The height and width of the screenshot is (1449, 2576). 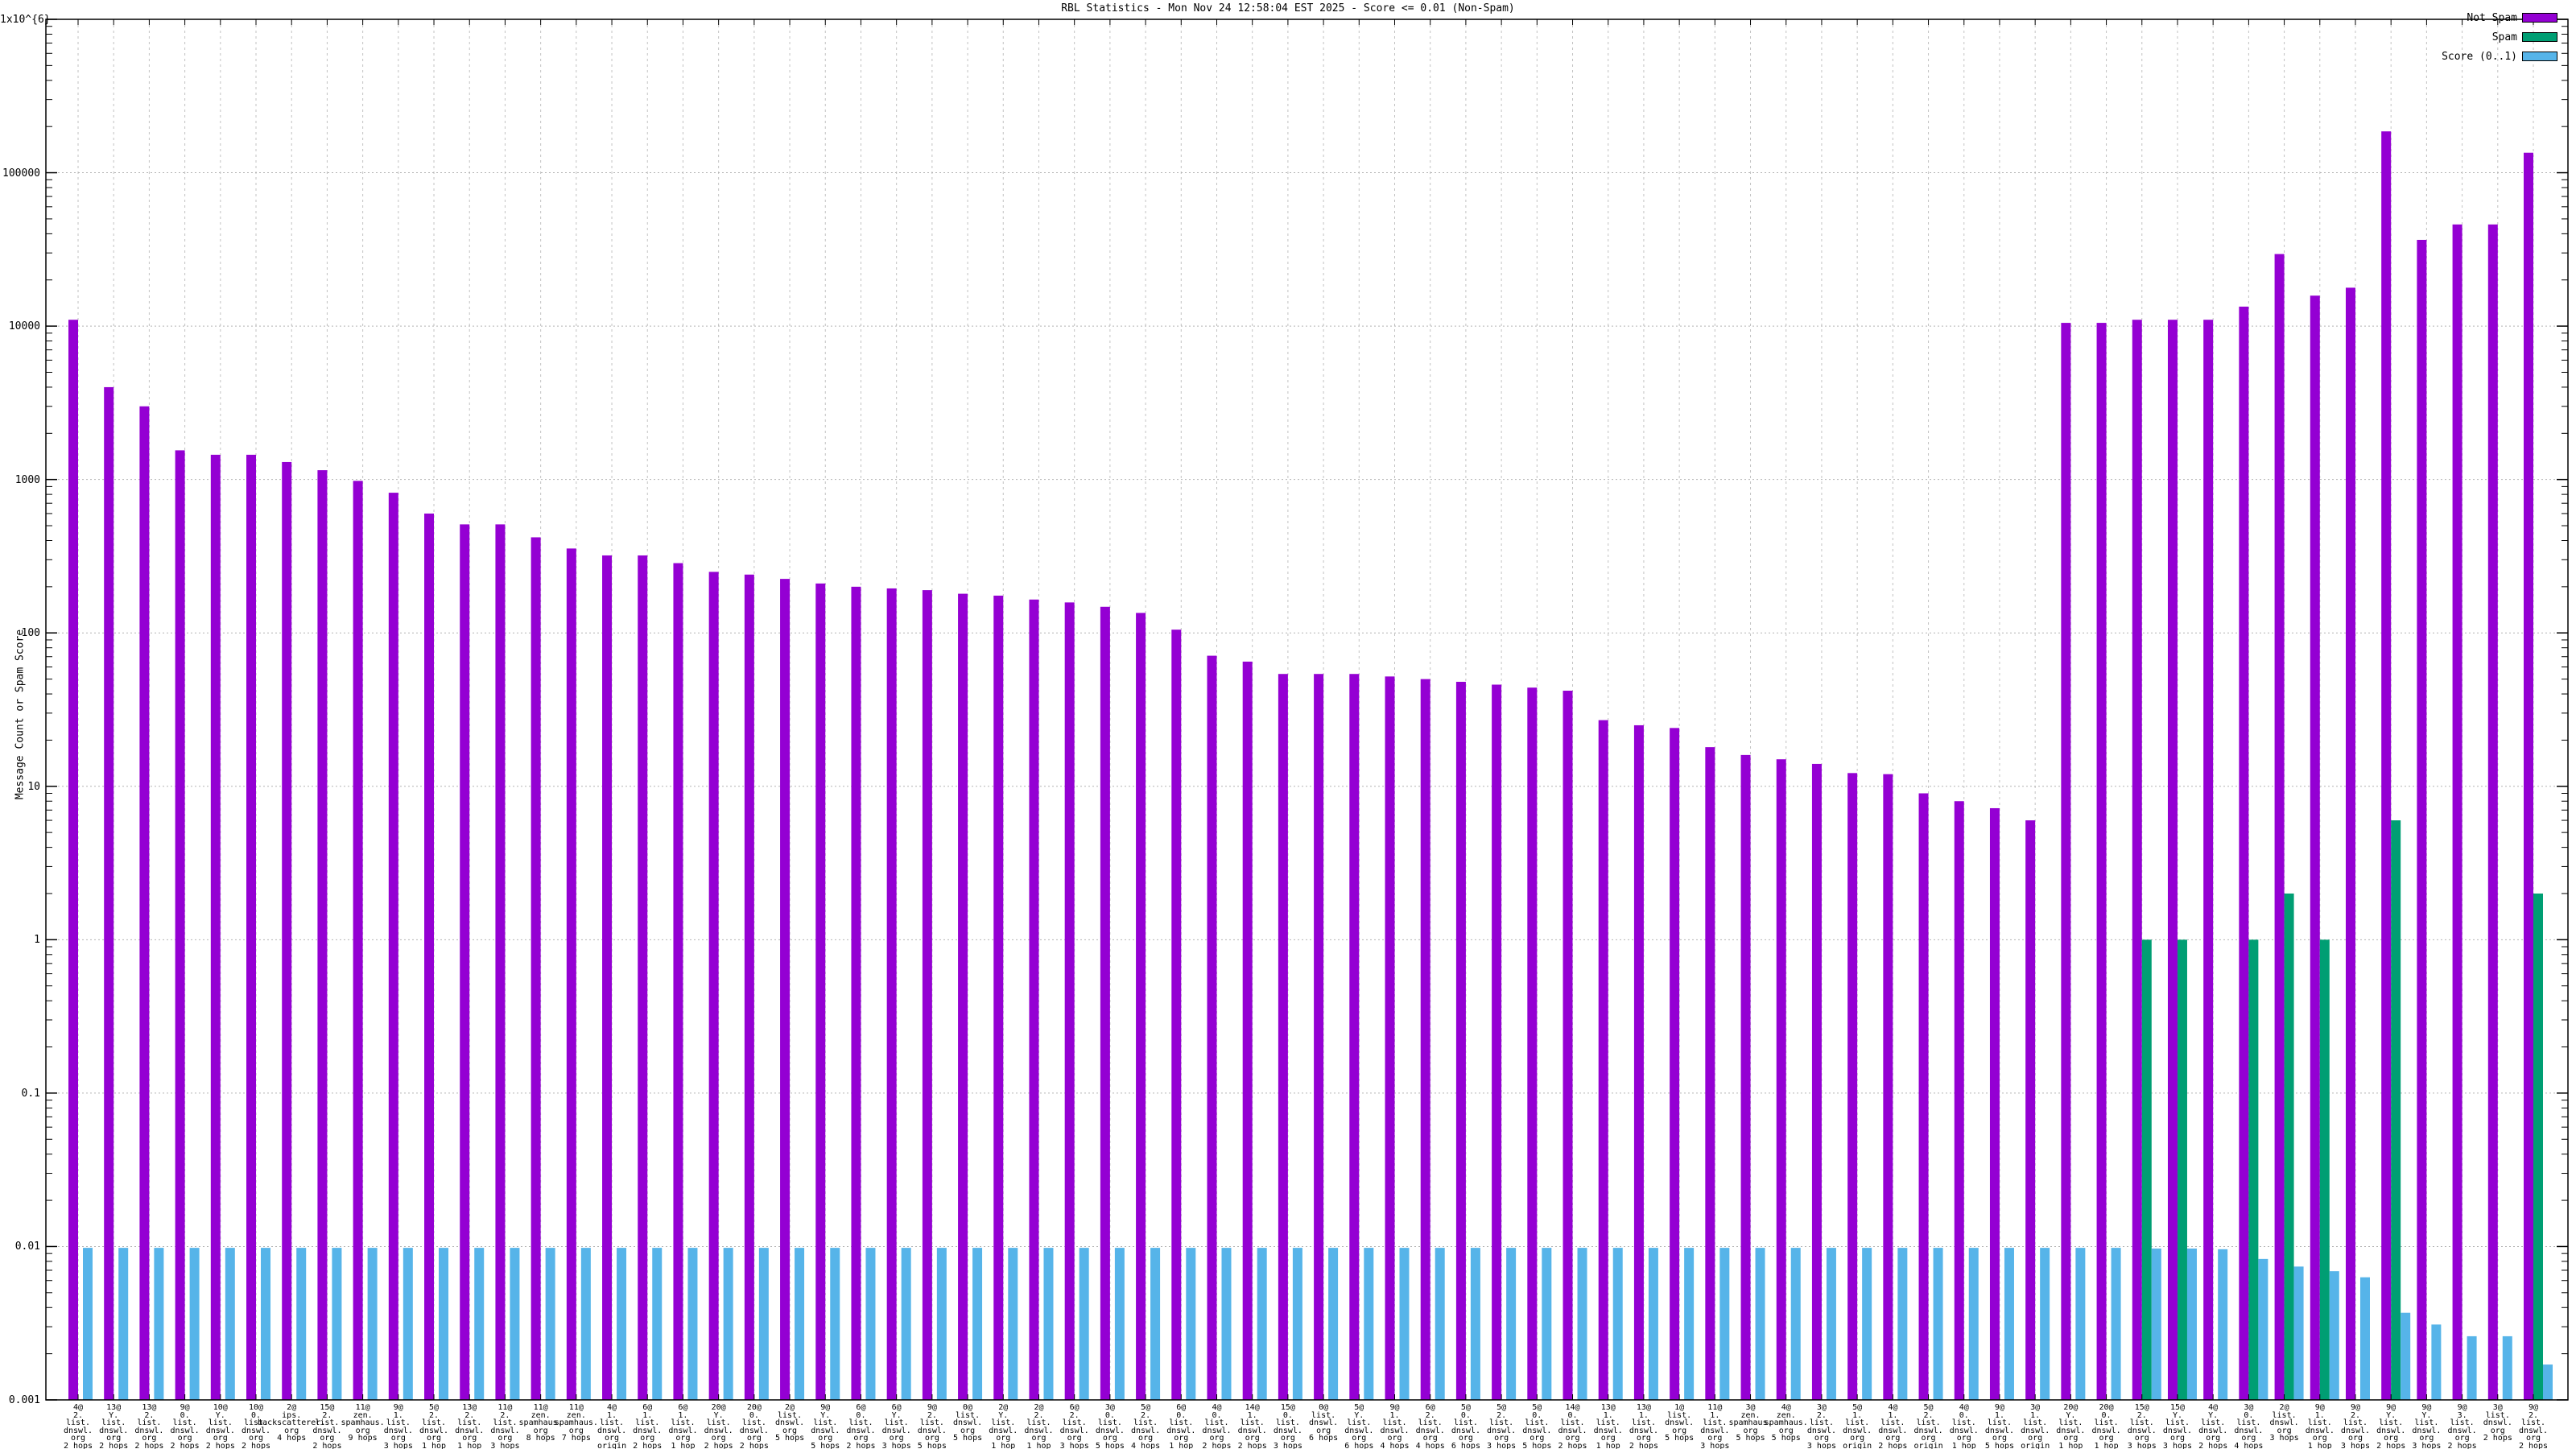 What do you see at coordinates (1821, 1426) in the screenshot?
I see `x-axis-label: 3@ 2. list. dnswl. org 3 hops` at bounding box center [1821, 1426].